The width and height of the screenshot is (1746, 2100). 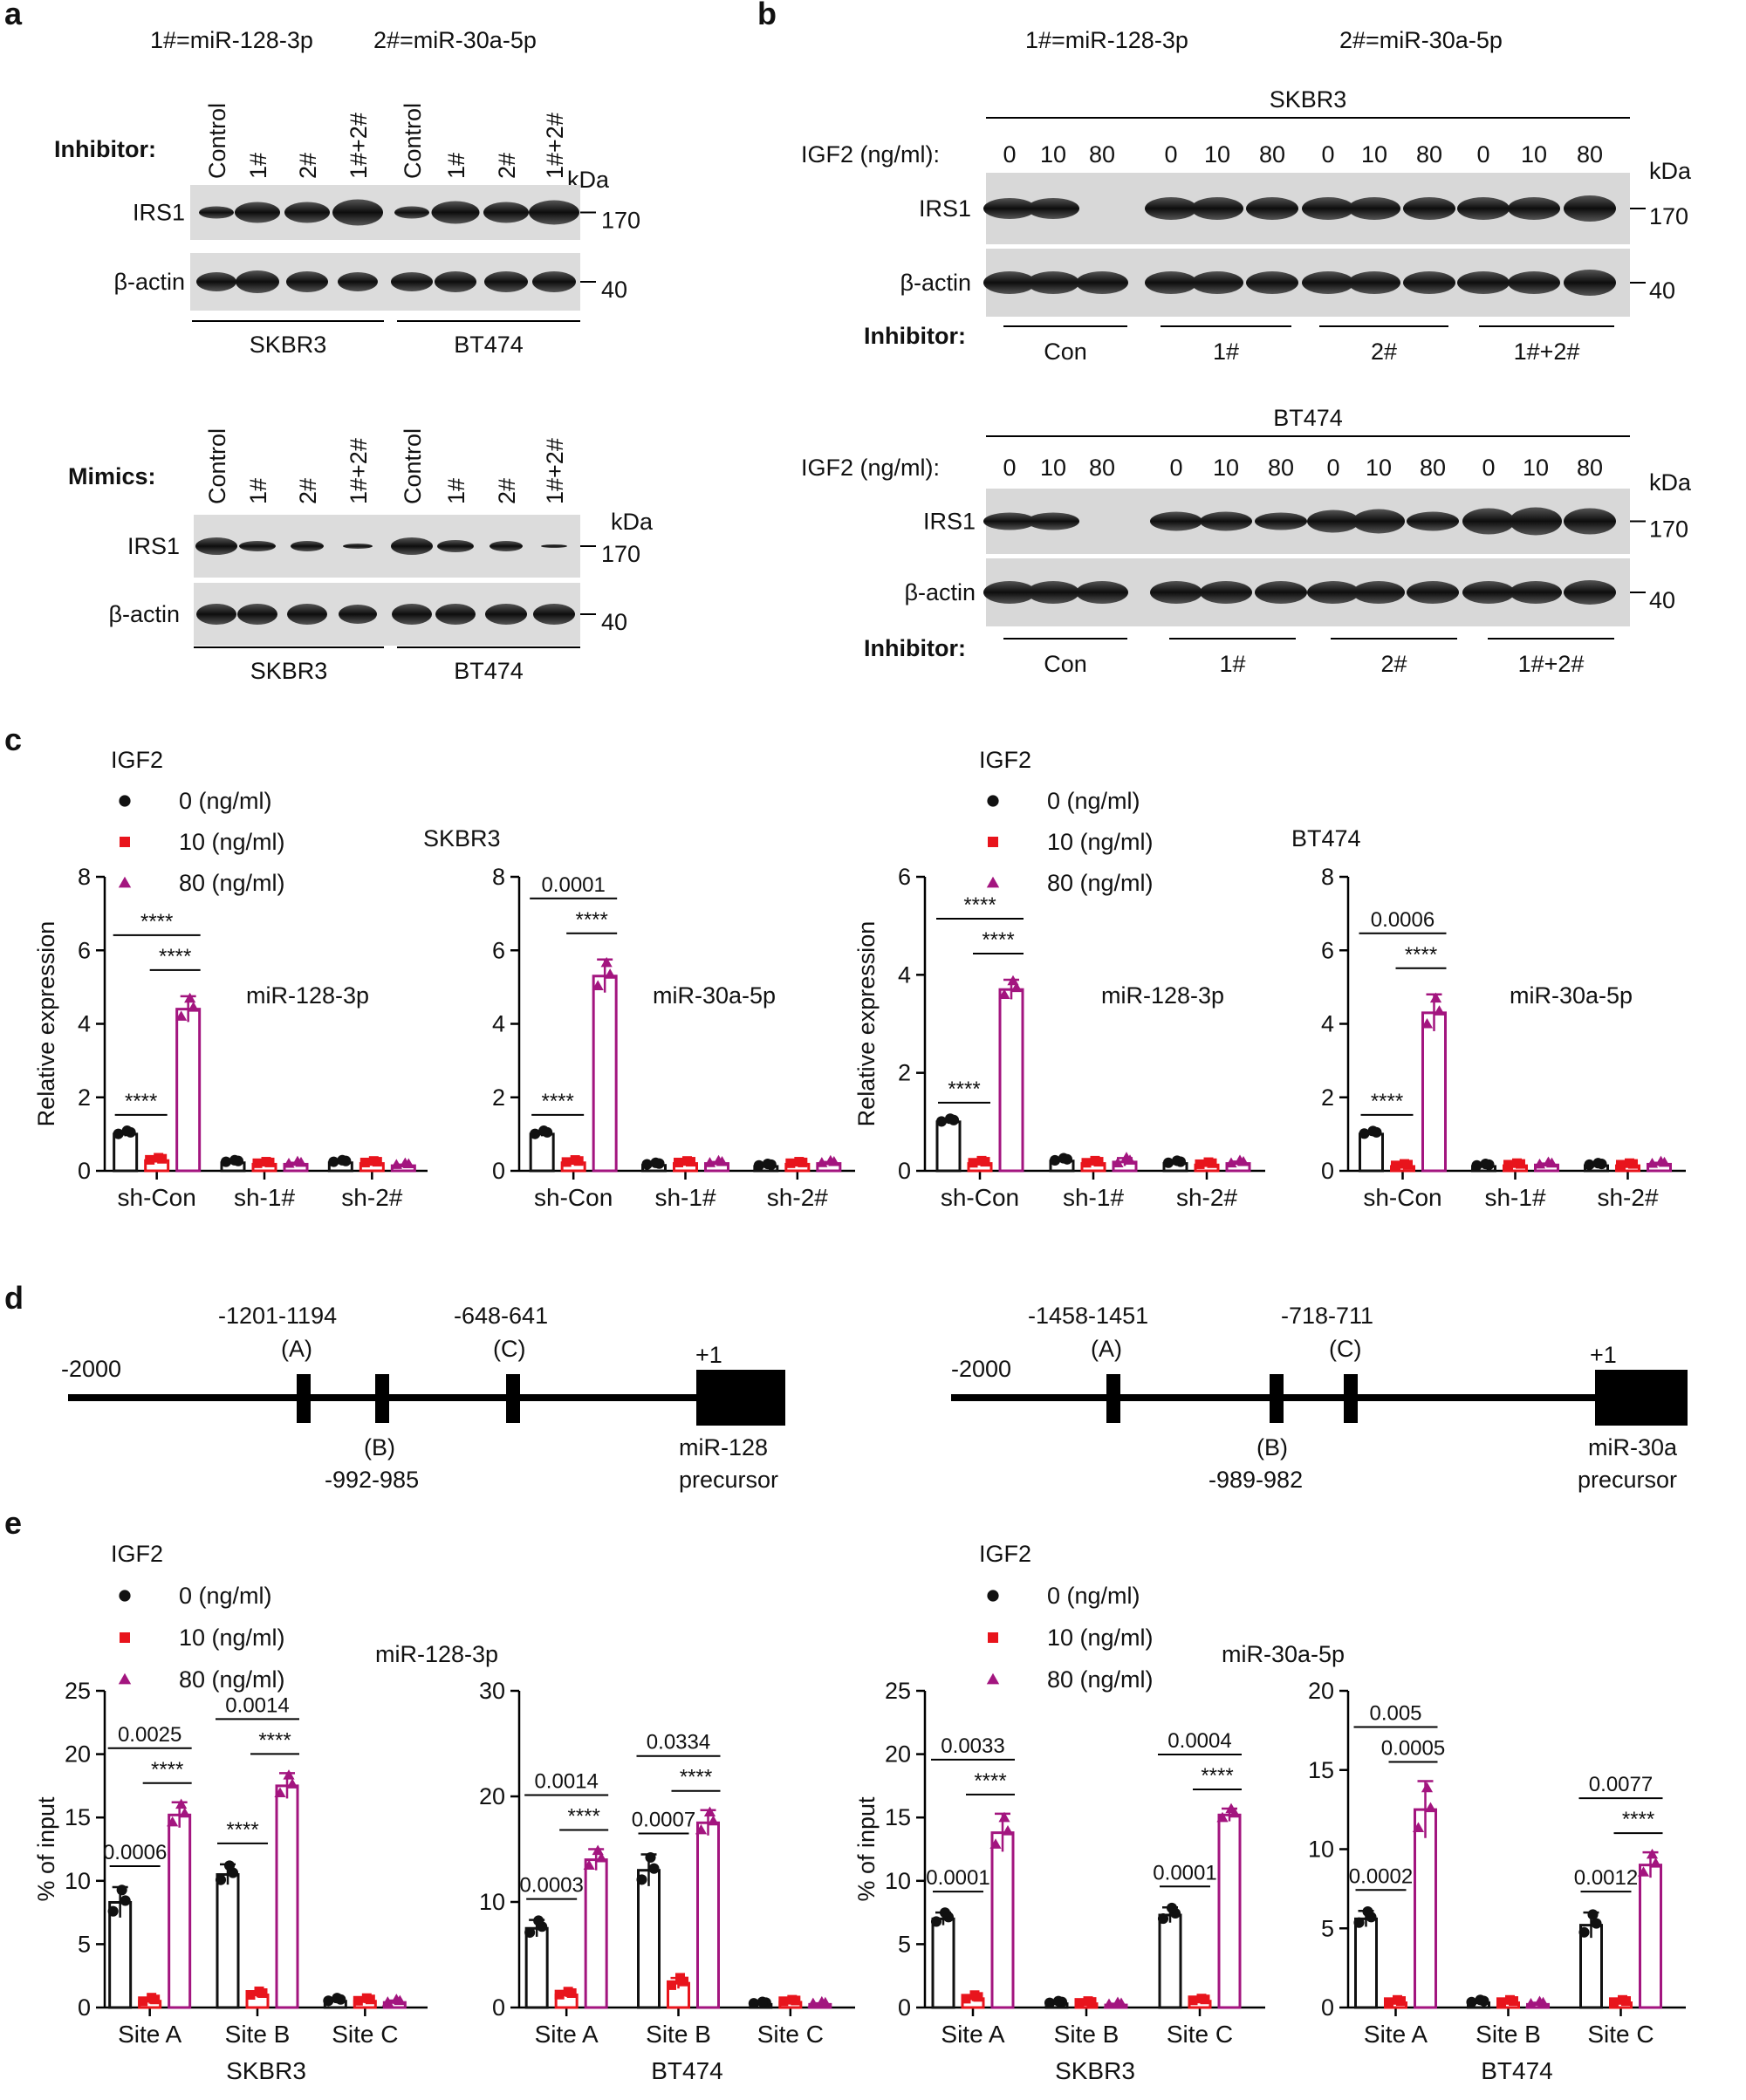 What do you see at coordinates (413, 466) in the screenshot?
I see `lane-label: Control` at bounding box center [413, 466].